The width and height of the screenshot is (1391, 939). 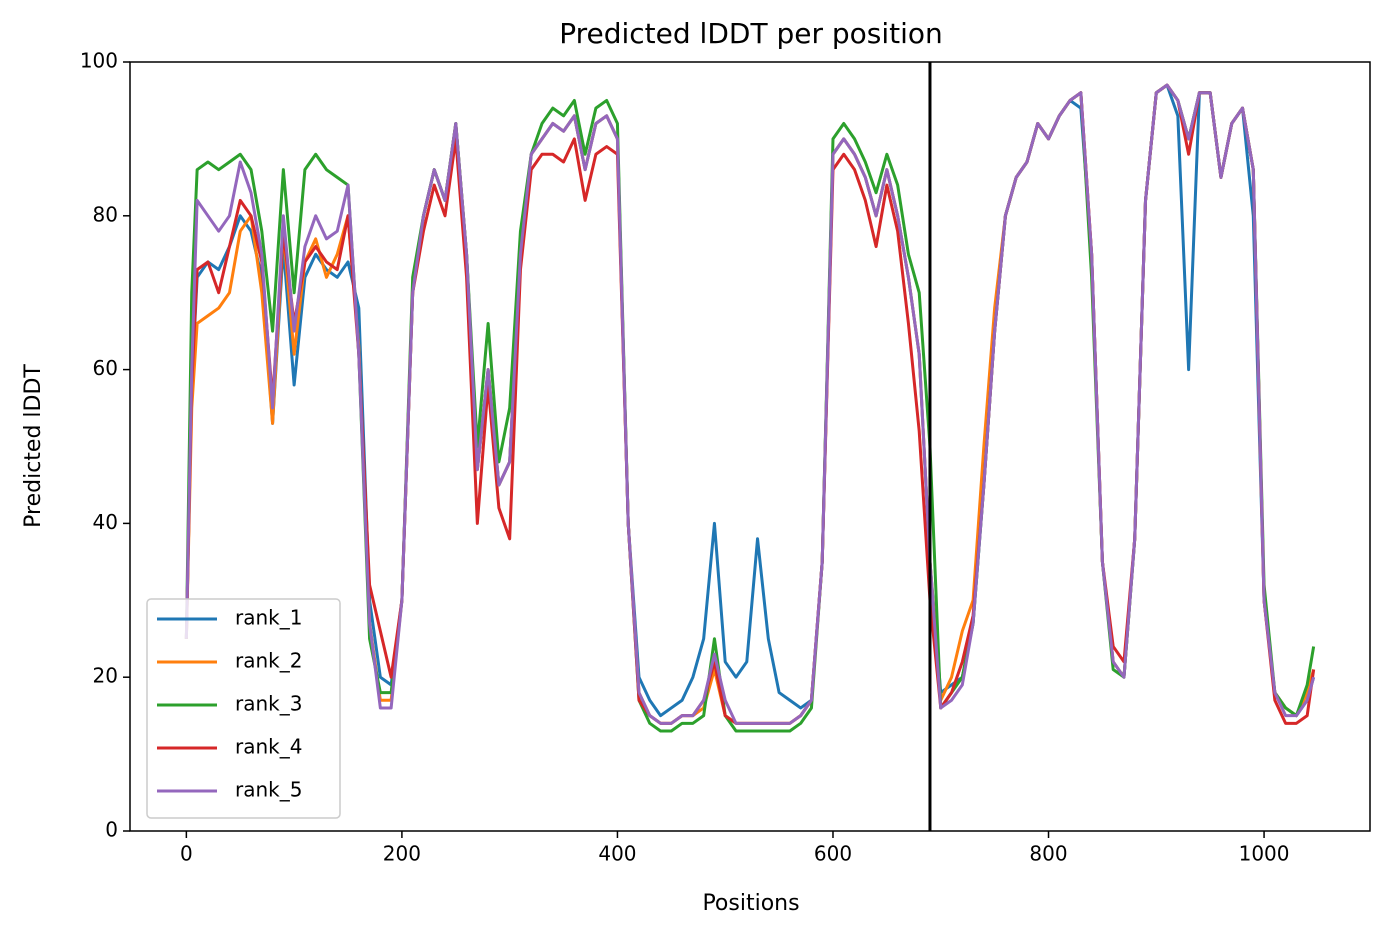 What do you see at coordinates (1264, 854) in the screenshot?
I see `x-tick-label: 1000` at bounding box center [1264, 854].